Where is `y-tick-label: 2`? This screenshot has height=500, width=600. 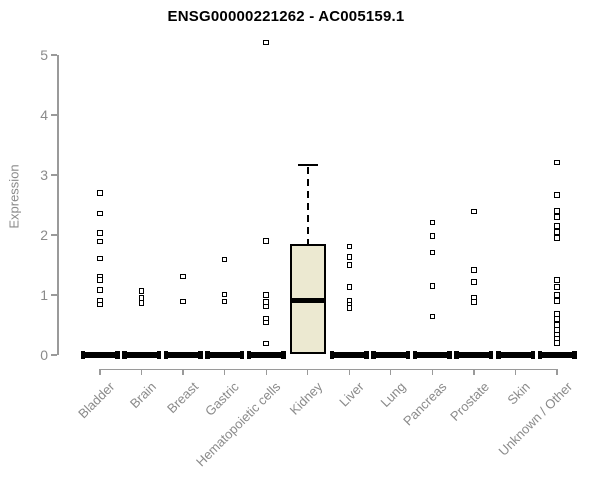 y-tick-label: 2 is located at coordinates (44, 235).